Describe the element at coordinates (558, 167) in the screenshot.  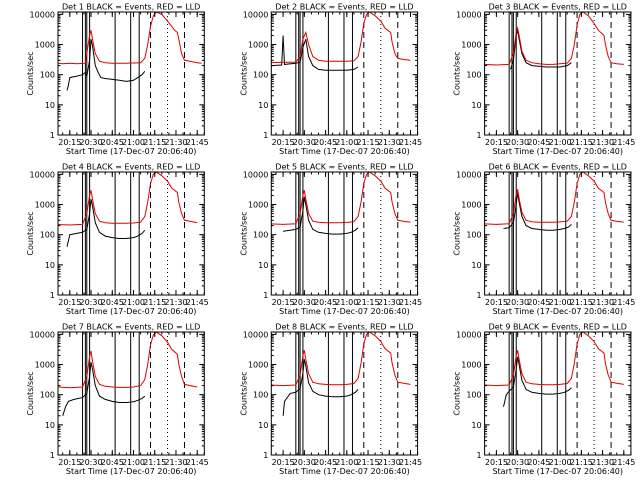
I see `panel-title: Det 6 BLACK = Events, RED = LLD` at that location.